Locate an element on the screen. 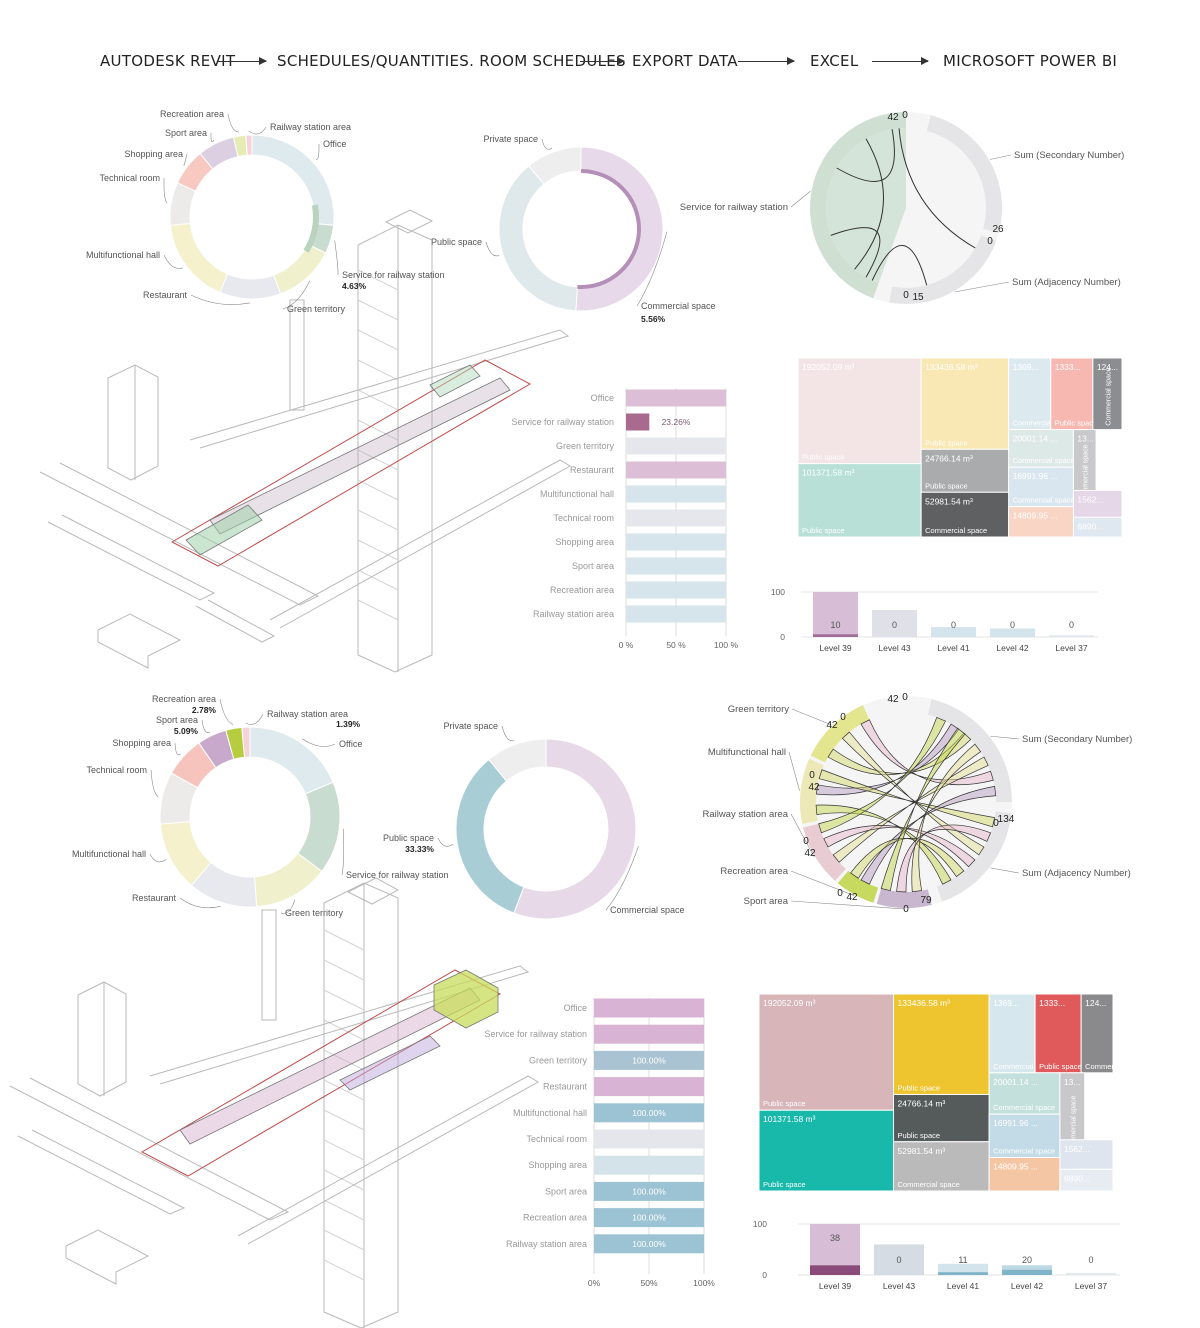 This screenshot has width=1200, height=1328. chord-label-sum-secondary-number: Sum (Secondary Number) is located at coordinates (1069, 155).